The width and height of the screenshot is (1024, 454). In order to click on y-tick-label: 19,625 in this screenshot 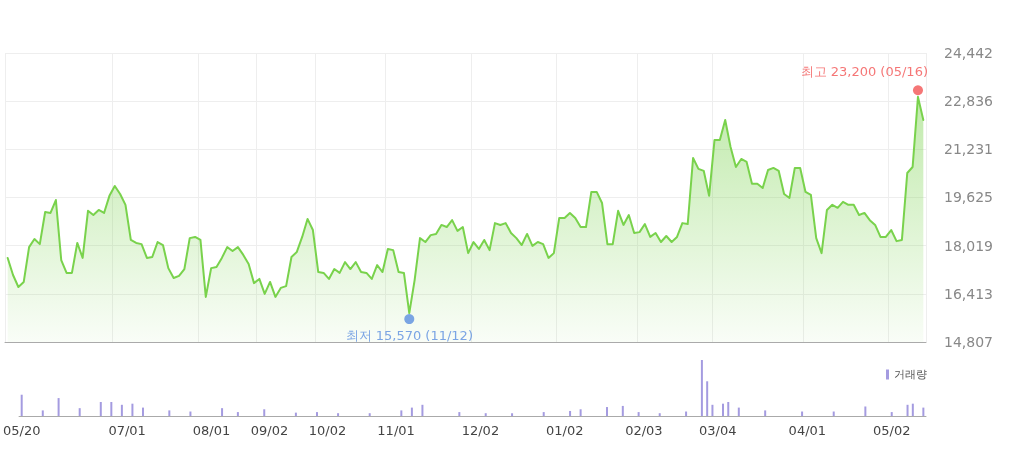, I will do `click(968, 197)`.